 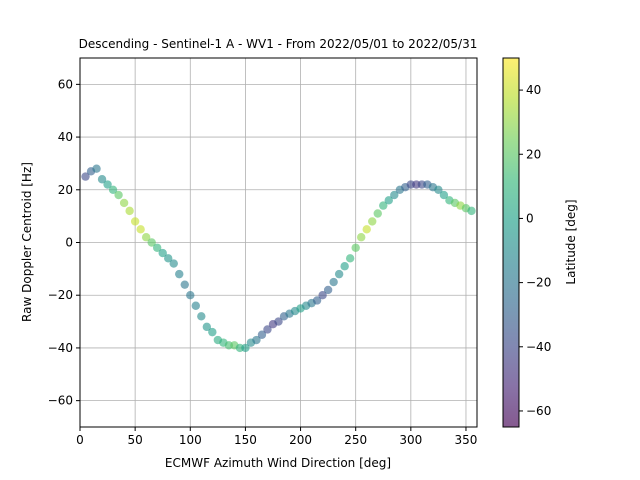 What do you see at coordinates (69, 243) in the screenshot?
I see `y-tick-label: 0` at bounding box center [69, 243].